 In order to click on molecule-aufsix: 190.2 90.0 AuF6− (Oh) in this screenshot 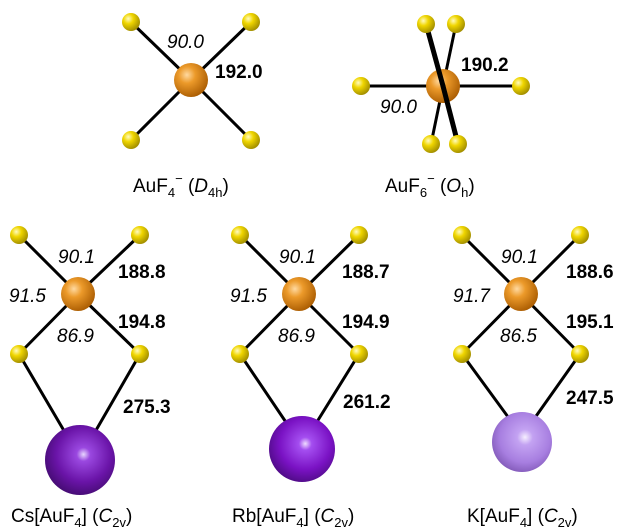, I will do `click(441, 107)`.